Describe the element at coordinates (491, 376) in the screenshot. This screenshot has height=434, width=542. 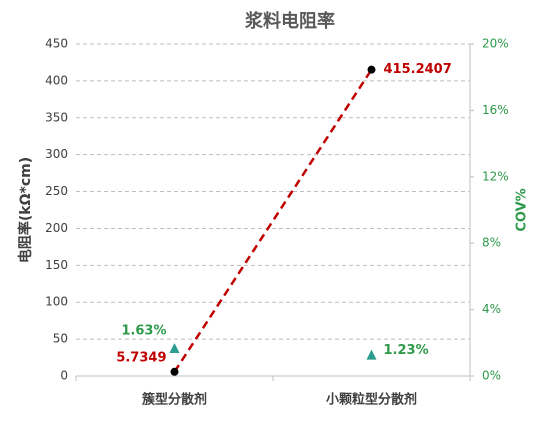
I see `y2-tick-label: 0%` at that location.